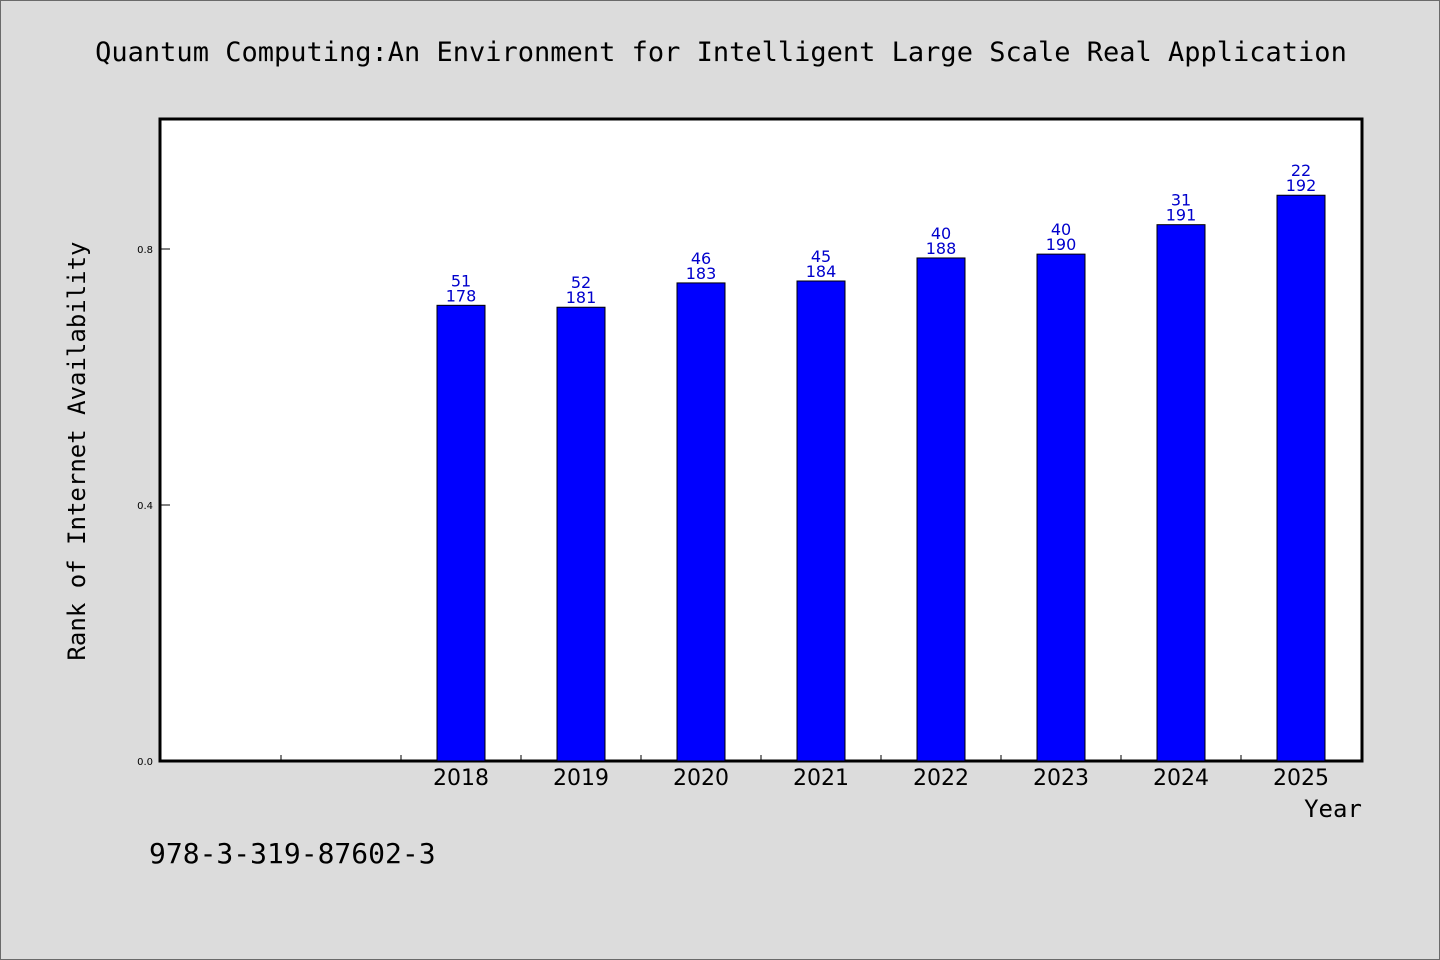 The image size is (1440, 960). What do you see at coordinates (461, 778) in the screenshot?
I see `x-tick-label: 2018` at bounding box center [461, 778].